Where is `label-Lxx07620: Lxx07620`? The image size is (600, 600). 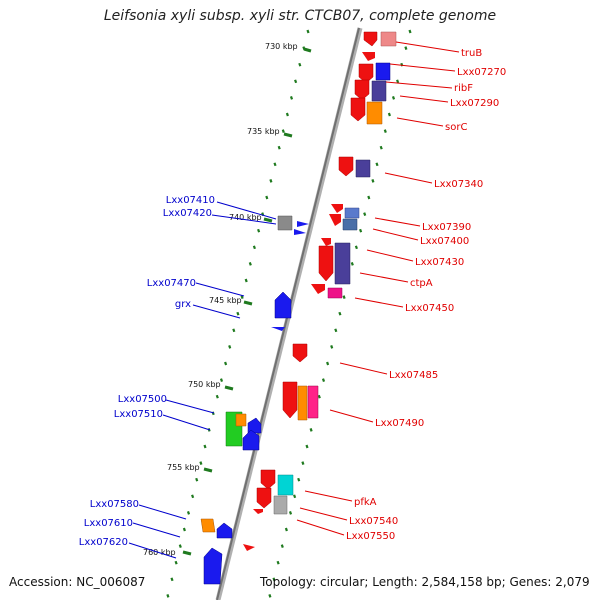
label-Lxx07620: Lxx07620 is located at coordinates (103, 542).